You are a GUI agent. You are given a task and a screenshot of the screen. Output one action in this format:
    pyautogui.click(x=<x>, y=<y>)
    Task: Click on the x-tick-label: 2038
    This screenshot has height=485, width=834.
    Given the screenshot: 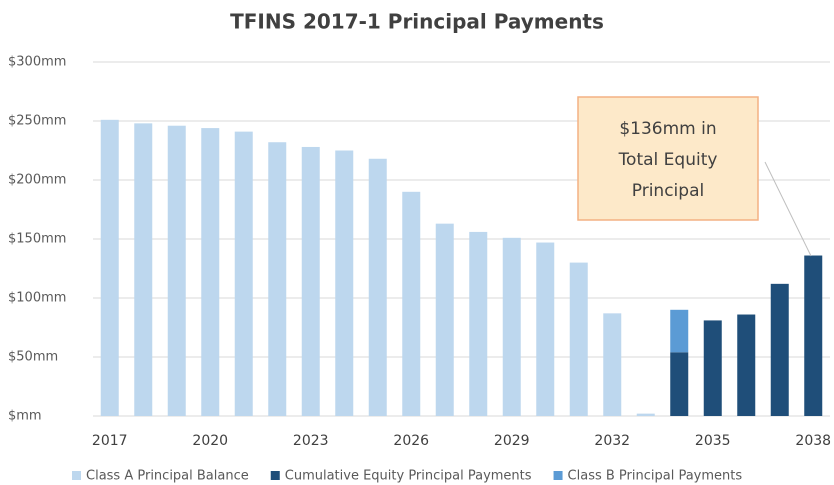 What is the action you would take?
    pyautogui.click(x=813, y=441)
    